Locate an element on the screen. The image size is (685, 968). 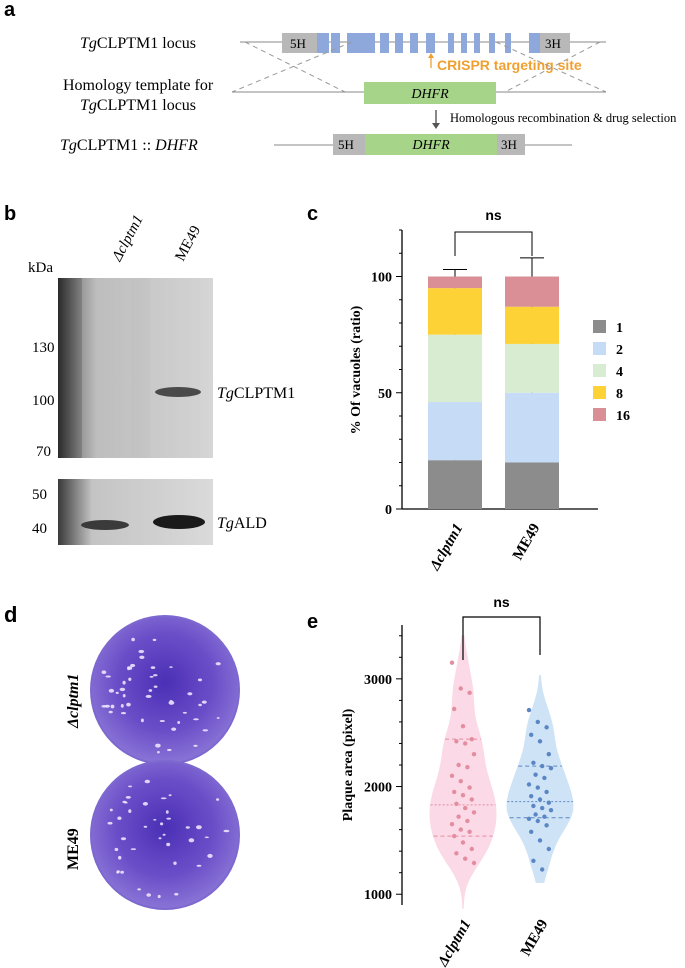
y-axis-label: % Of vacuoles (ratio) is located at coordinates (356, 369).